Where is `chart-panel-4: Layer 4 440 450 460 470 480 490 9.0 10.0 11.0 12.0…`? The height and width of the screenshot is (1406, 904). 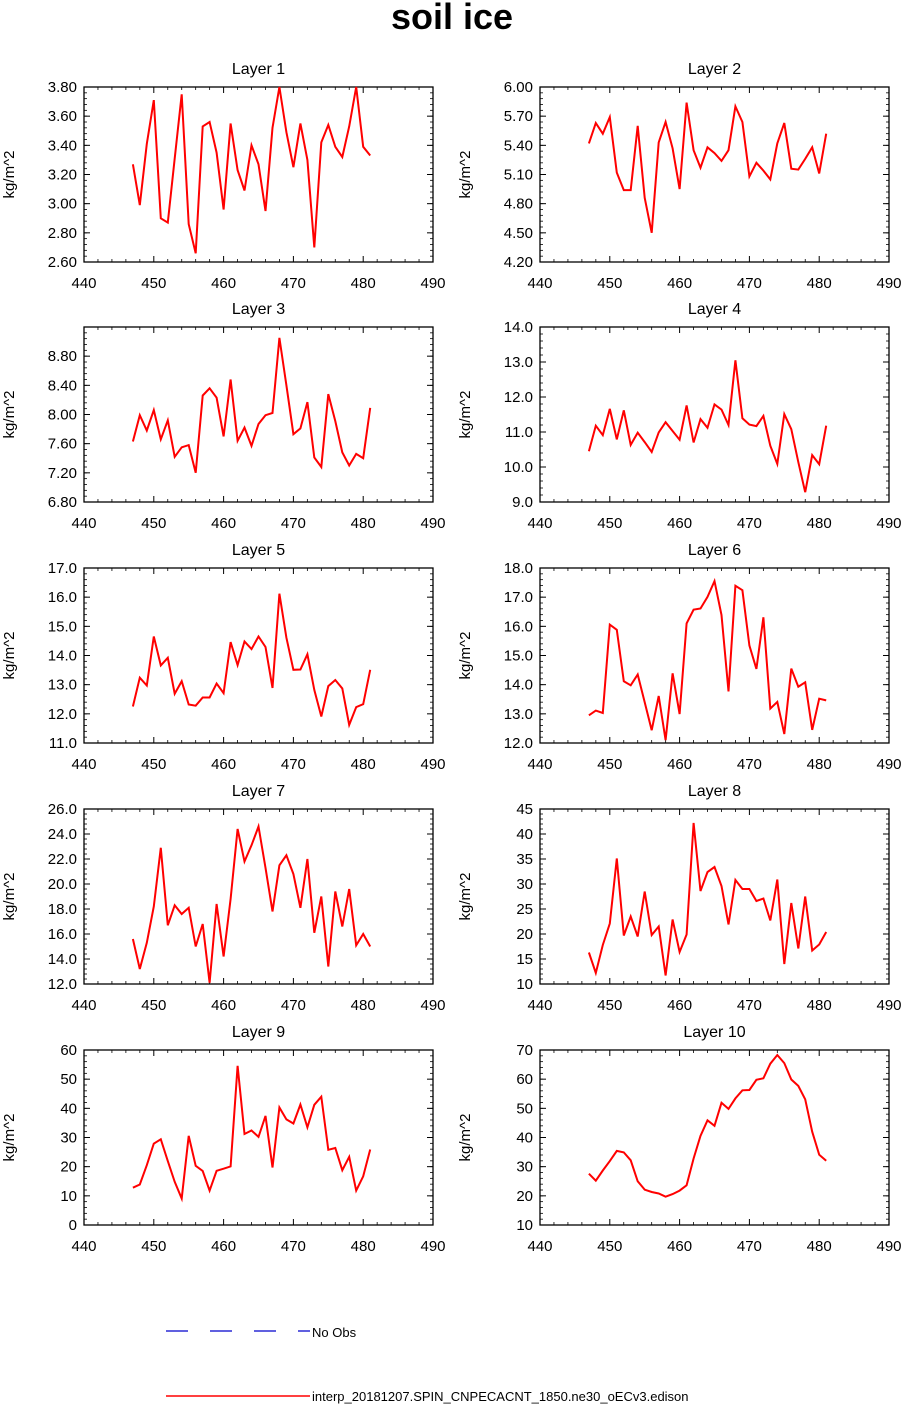
chart-panel-4: Layer 4 440 450 460 470 480 490 9.0 10.0 11.0 12.0… is located at coordinates (679, 416).